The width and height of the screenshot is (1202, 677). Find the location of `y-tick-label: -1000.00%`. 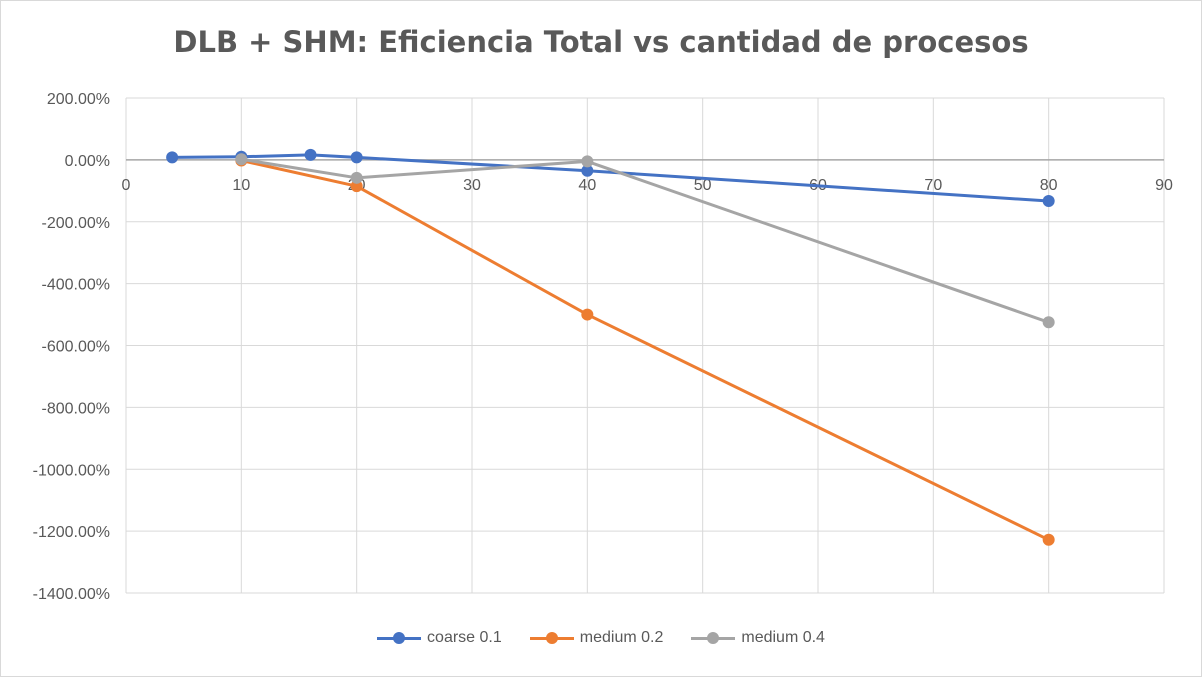

y-tick-label: -1000.00% is located at coordinates (71, 470).